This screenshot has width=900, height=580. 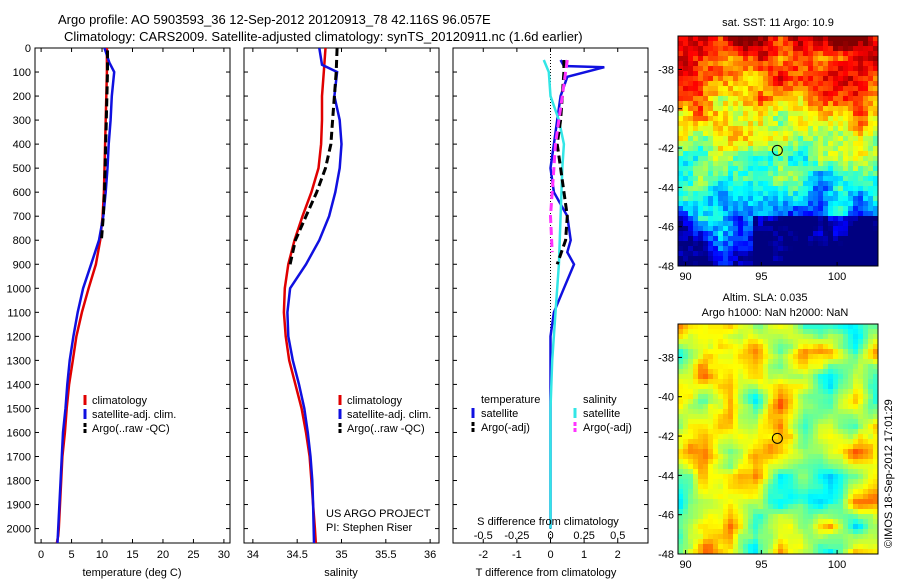 What do you see at coordinates (313, 156) in the screenshot?
I see `series-line-argo-raw-qc-` at bounding box center [313, 156].